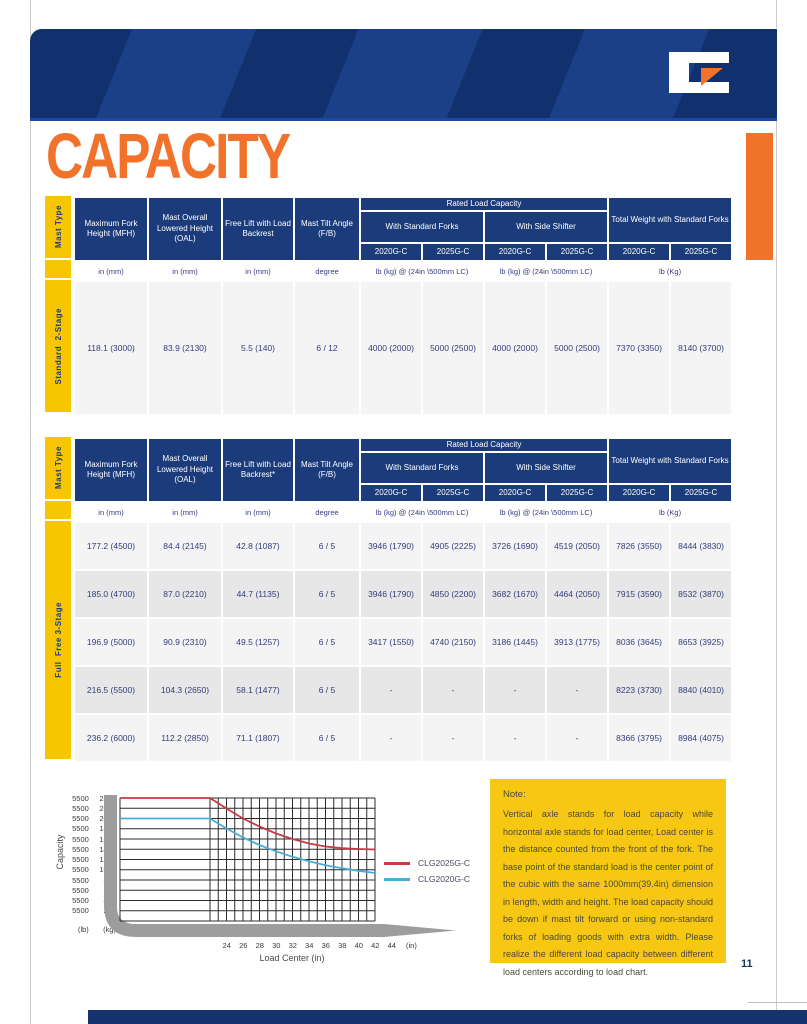  What do you see at coordinates (258, 738) in the screenshot?
I see `table-cell: 71.1 (1807)` at bounding box center [258, 738].